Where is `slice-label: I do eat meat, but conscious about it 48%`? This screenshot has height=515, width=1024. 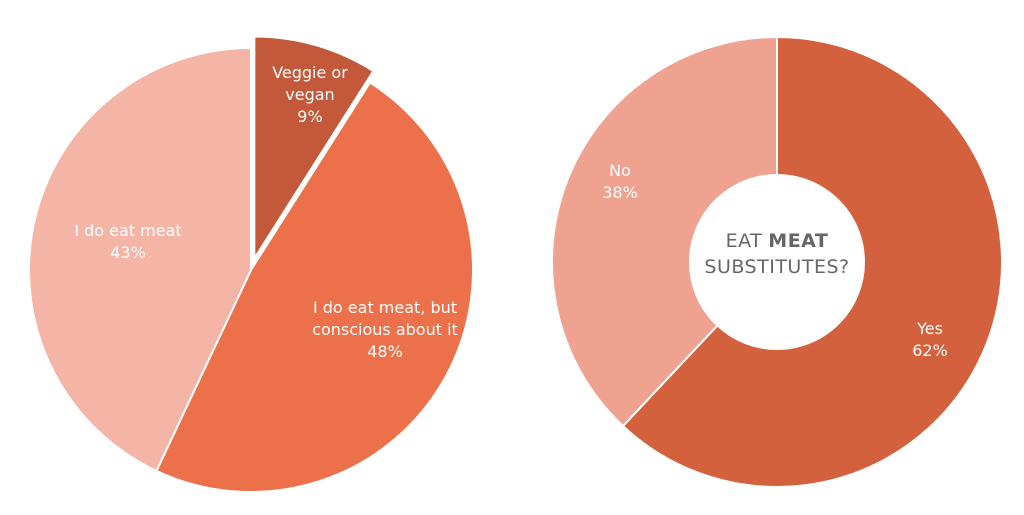 slice-label: I do eat meat, but conscious about it 48% is located at coordinates (385, 330).